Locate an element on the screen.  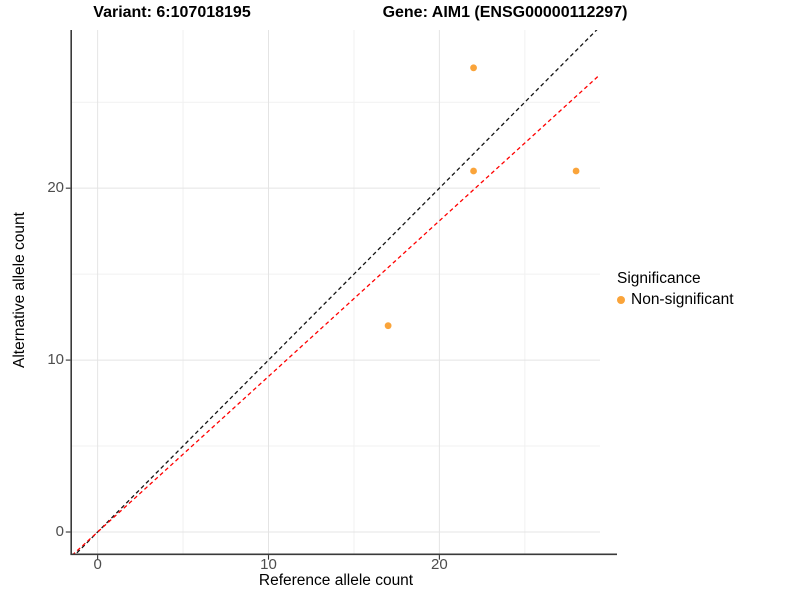
x-tick-label: 0 is located at coordinates (97, 564).